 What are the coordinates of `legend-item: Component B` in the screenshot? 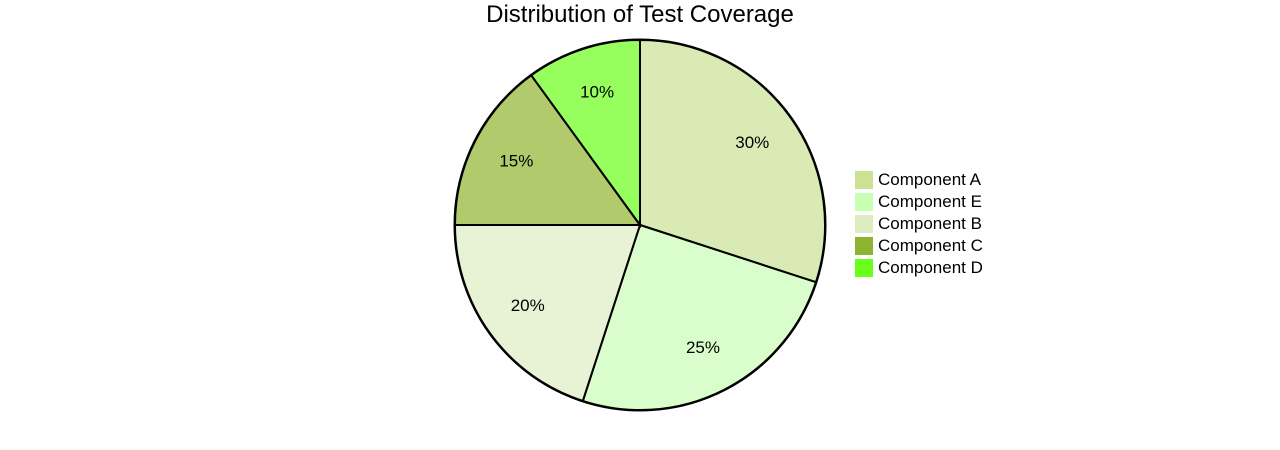 It's located at (919, 224).